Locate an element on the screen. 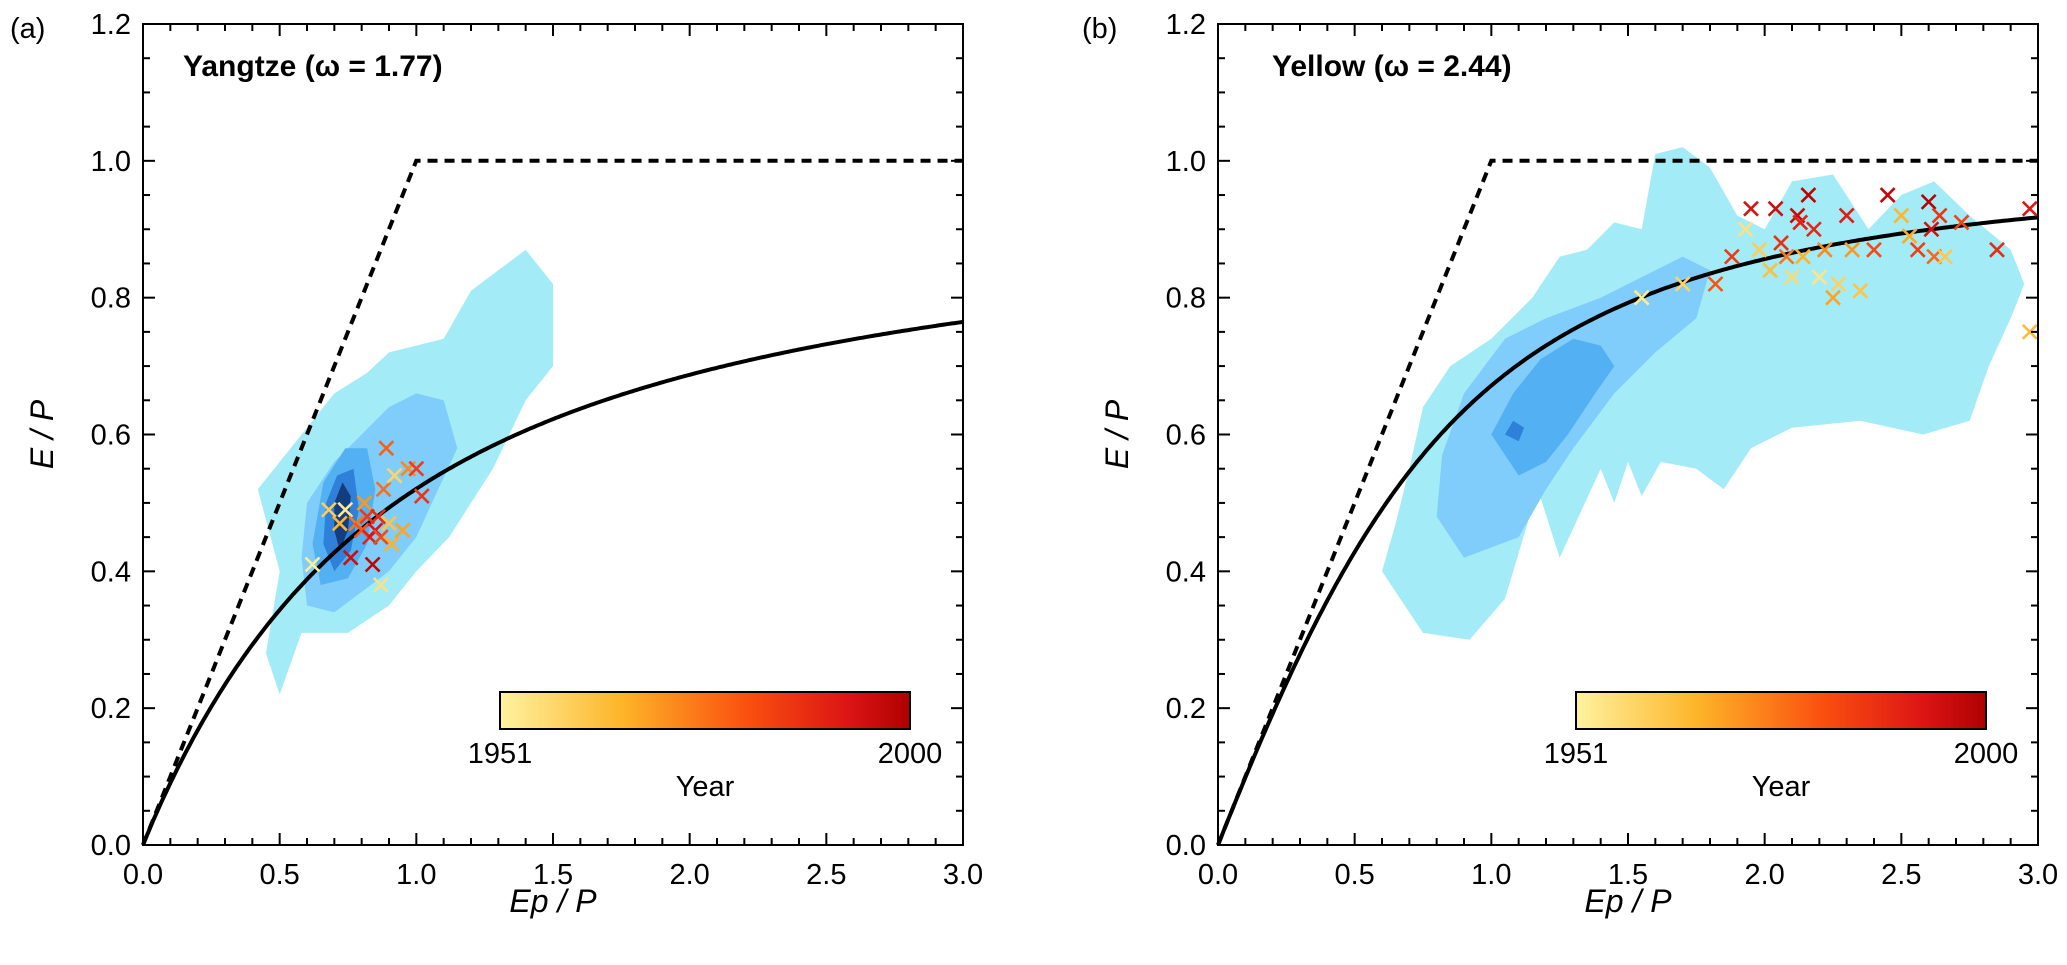  panel-title: Yellow (ω = 2.44) is located at coordinates (1392, 66).